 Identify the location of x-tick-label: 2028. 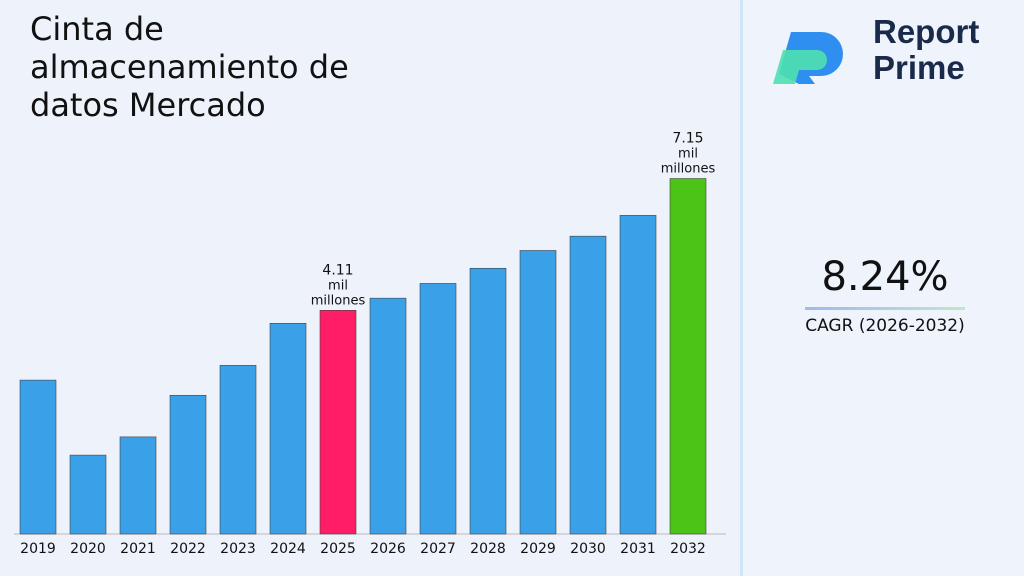
(488, 549).